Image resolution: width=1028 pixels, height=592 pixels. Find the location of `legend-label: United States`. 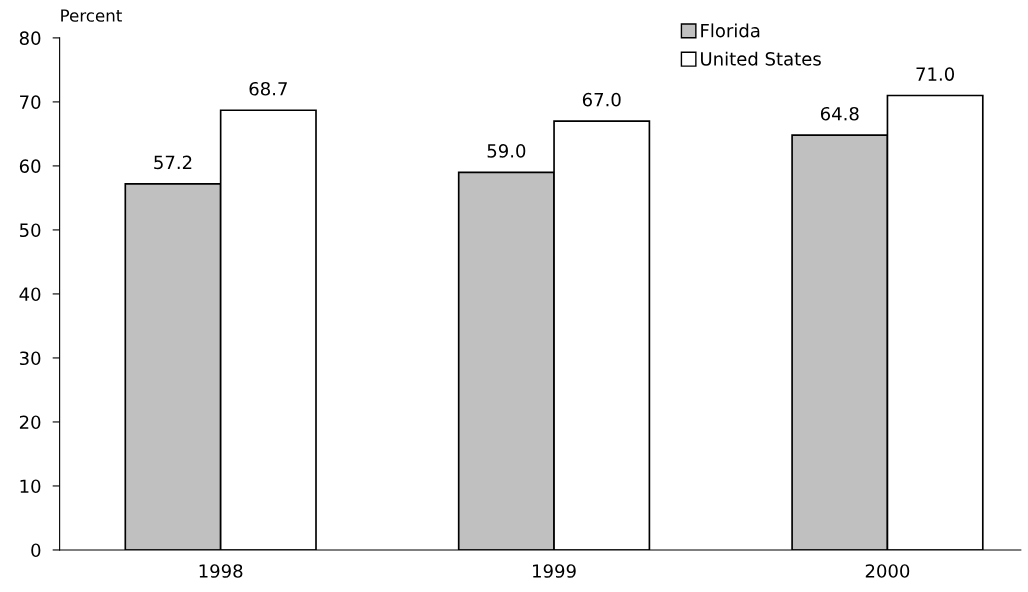

legend-label: United States is located at coordinates (761, 58).